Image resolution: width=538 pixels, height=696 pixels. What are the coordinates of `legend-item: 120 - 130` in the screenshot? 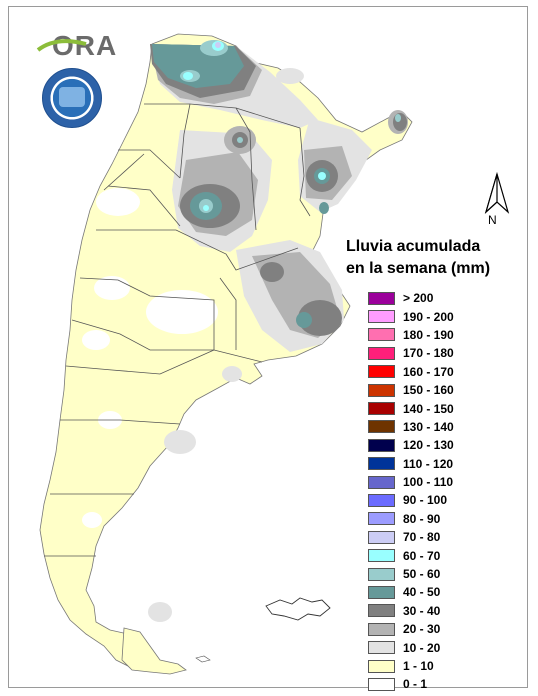 It's located at (411, 445).